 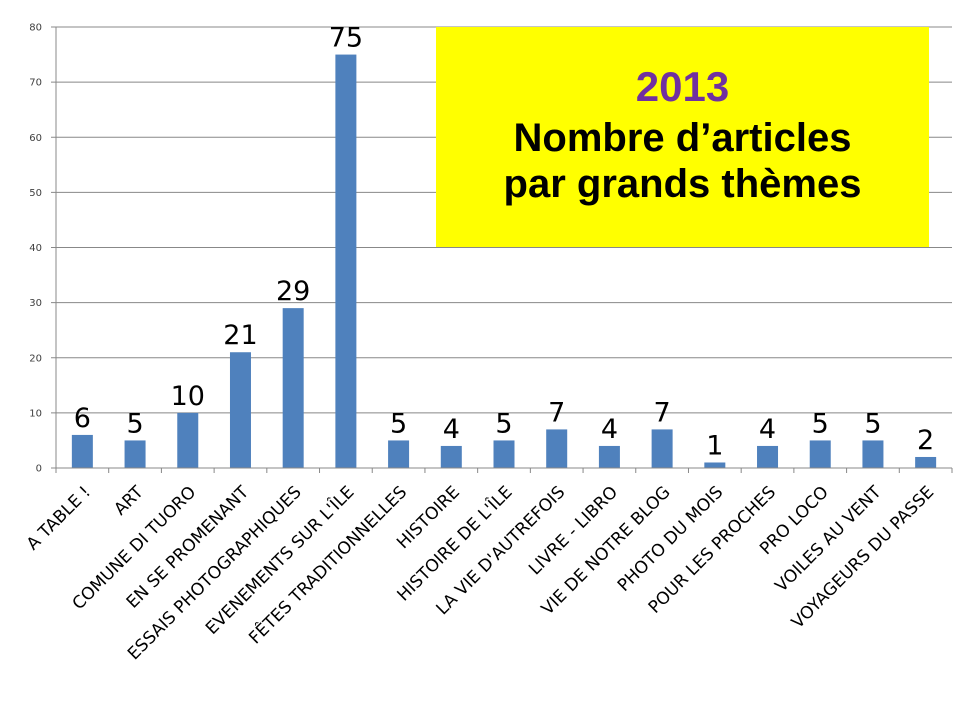 I want to click on x-category-label: ART, so click(x=129, y=501).